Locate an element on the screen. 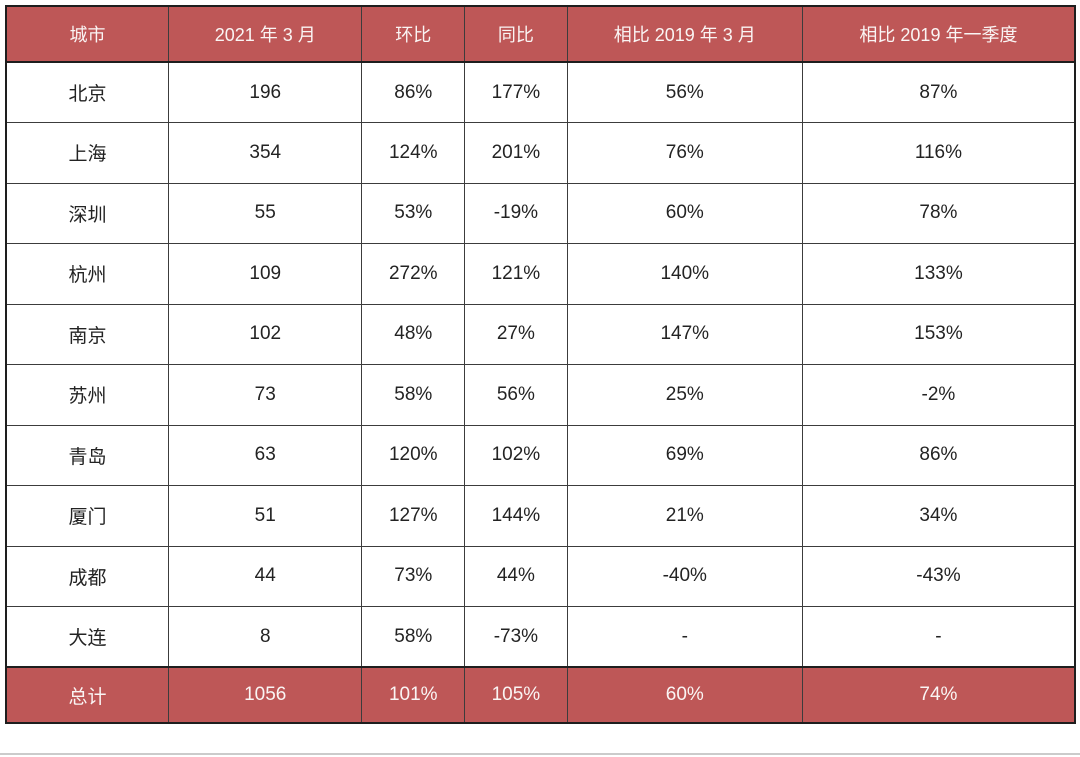  table-cell: -40% is located at coordinates (684, 576).